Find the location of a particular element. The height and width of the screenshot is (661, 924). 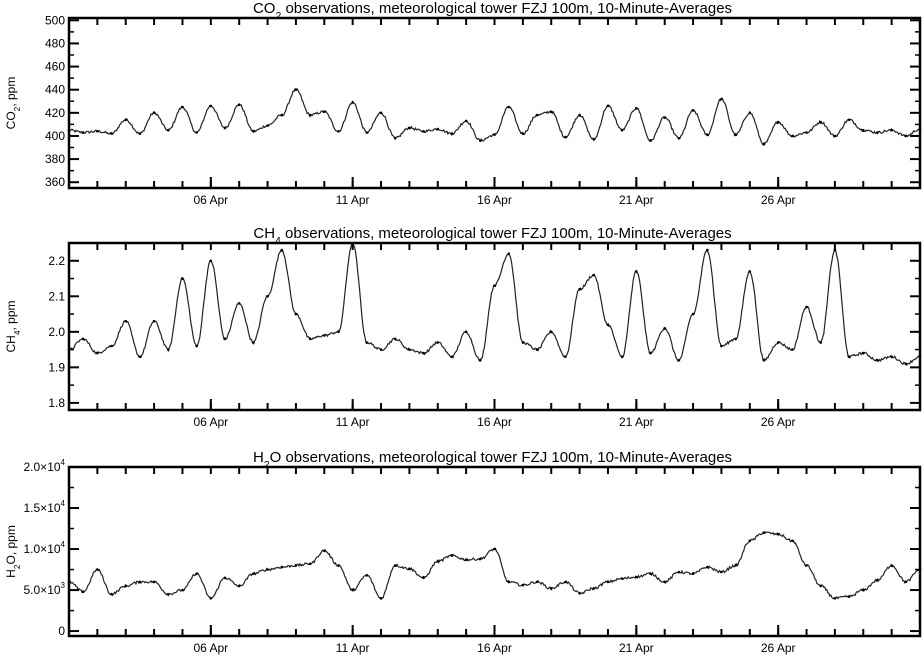

panel-1-x-tick-label: 21 Apr is located at coordinates (636, 200).